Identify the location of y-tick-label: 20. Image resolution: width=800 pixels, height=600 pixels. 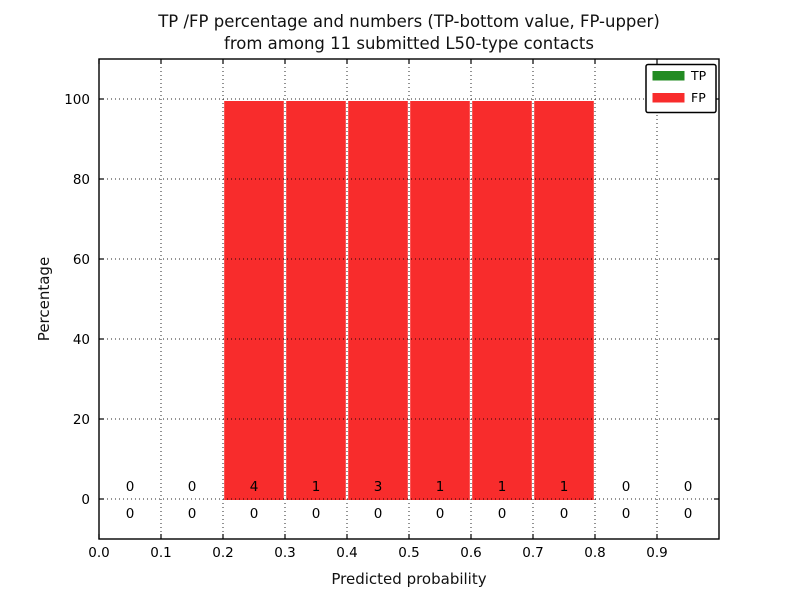
(81, 420).